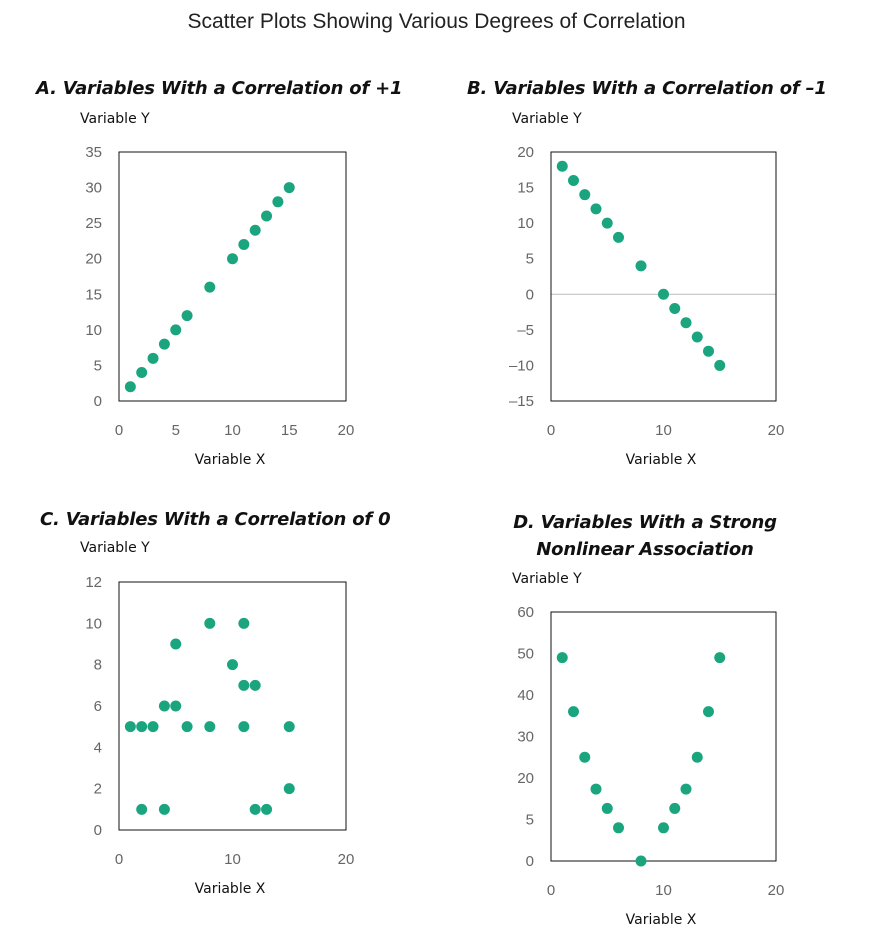  I want to click on y-tick-label: 4, so click(98, 747).